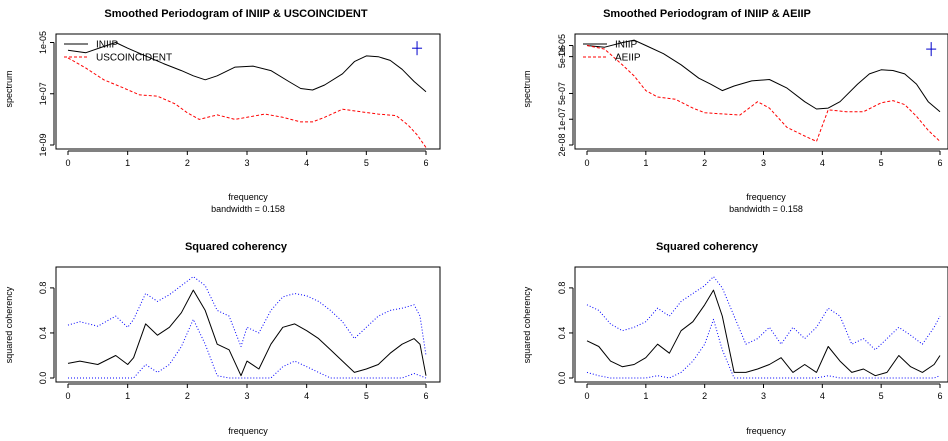 Image resolution: width=948 pixels, height=441 pixels. What do you see at coordinates (134, 58) in the screenshot?
I see `legend-label: USCOINCIDENT` at bounding box center [134, 58].